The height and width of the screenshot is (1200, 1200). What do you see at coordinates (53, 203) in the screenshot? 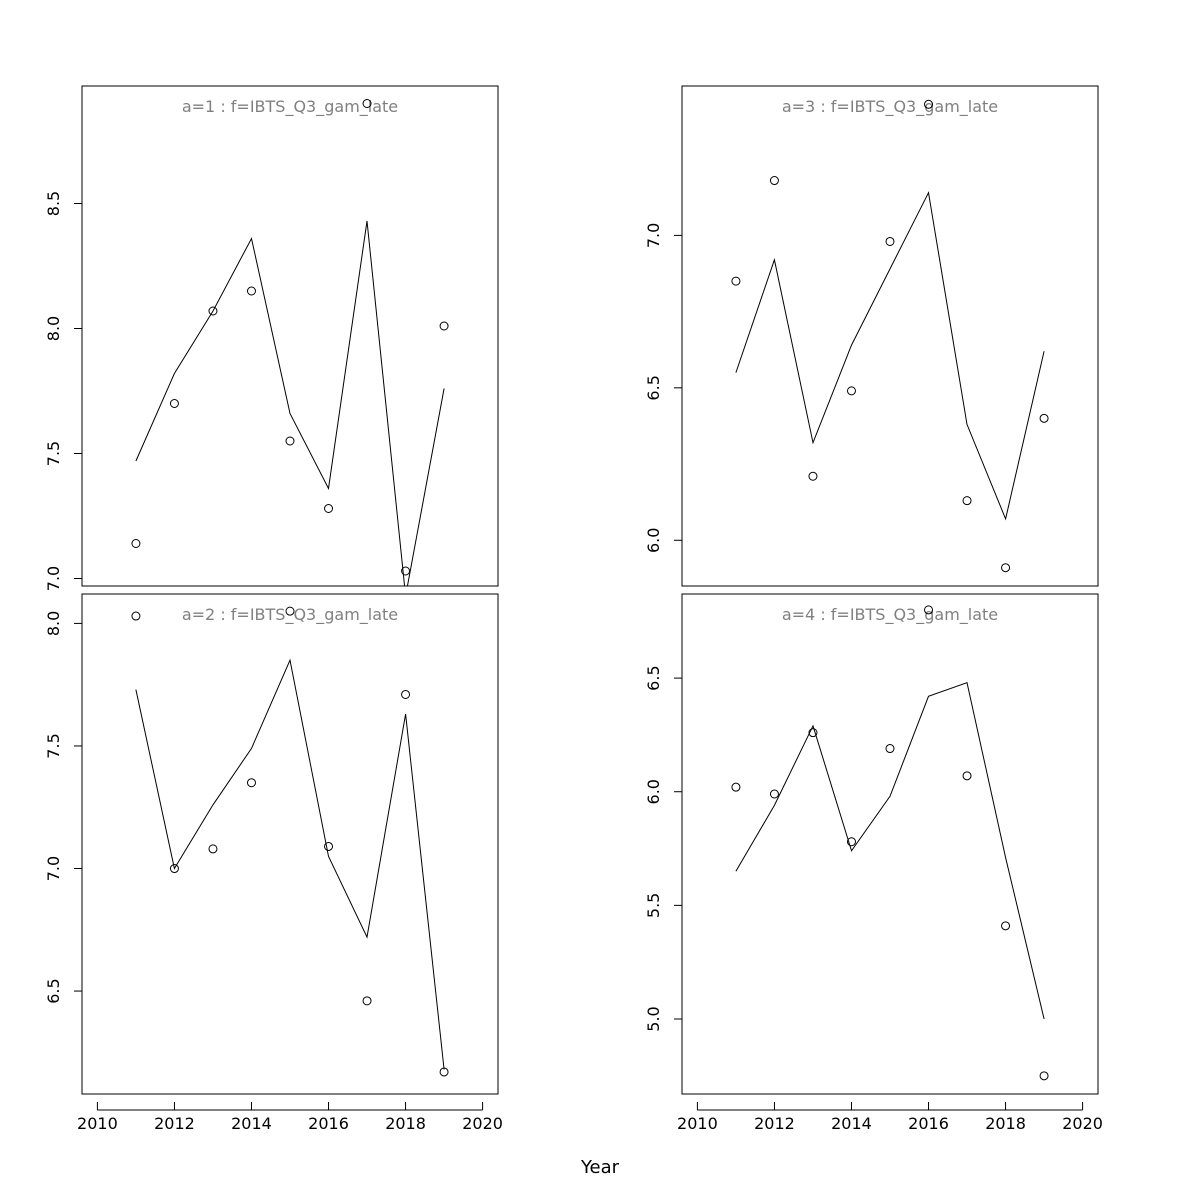
I see `y-tick-label: 8.5` at bounding box center [53, 203].